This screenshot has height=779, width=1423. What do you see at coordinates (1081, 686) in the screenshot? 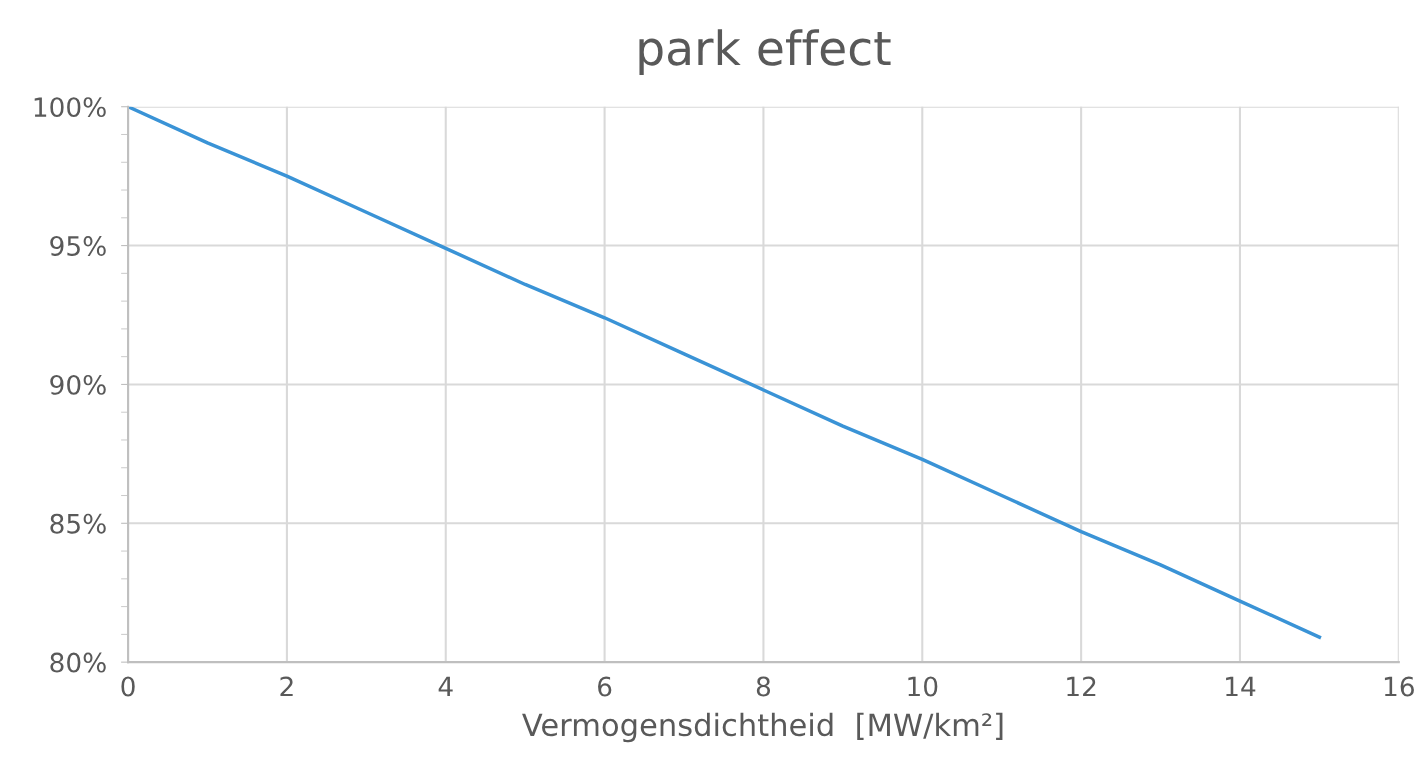
I see `x-tick-label: 12` at bounding box center [1081, 686].